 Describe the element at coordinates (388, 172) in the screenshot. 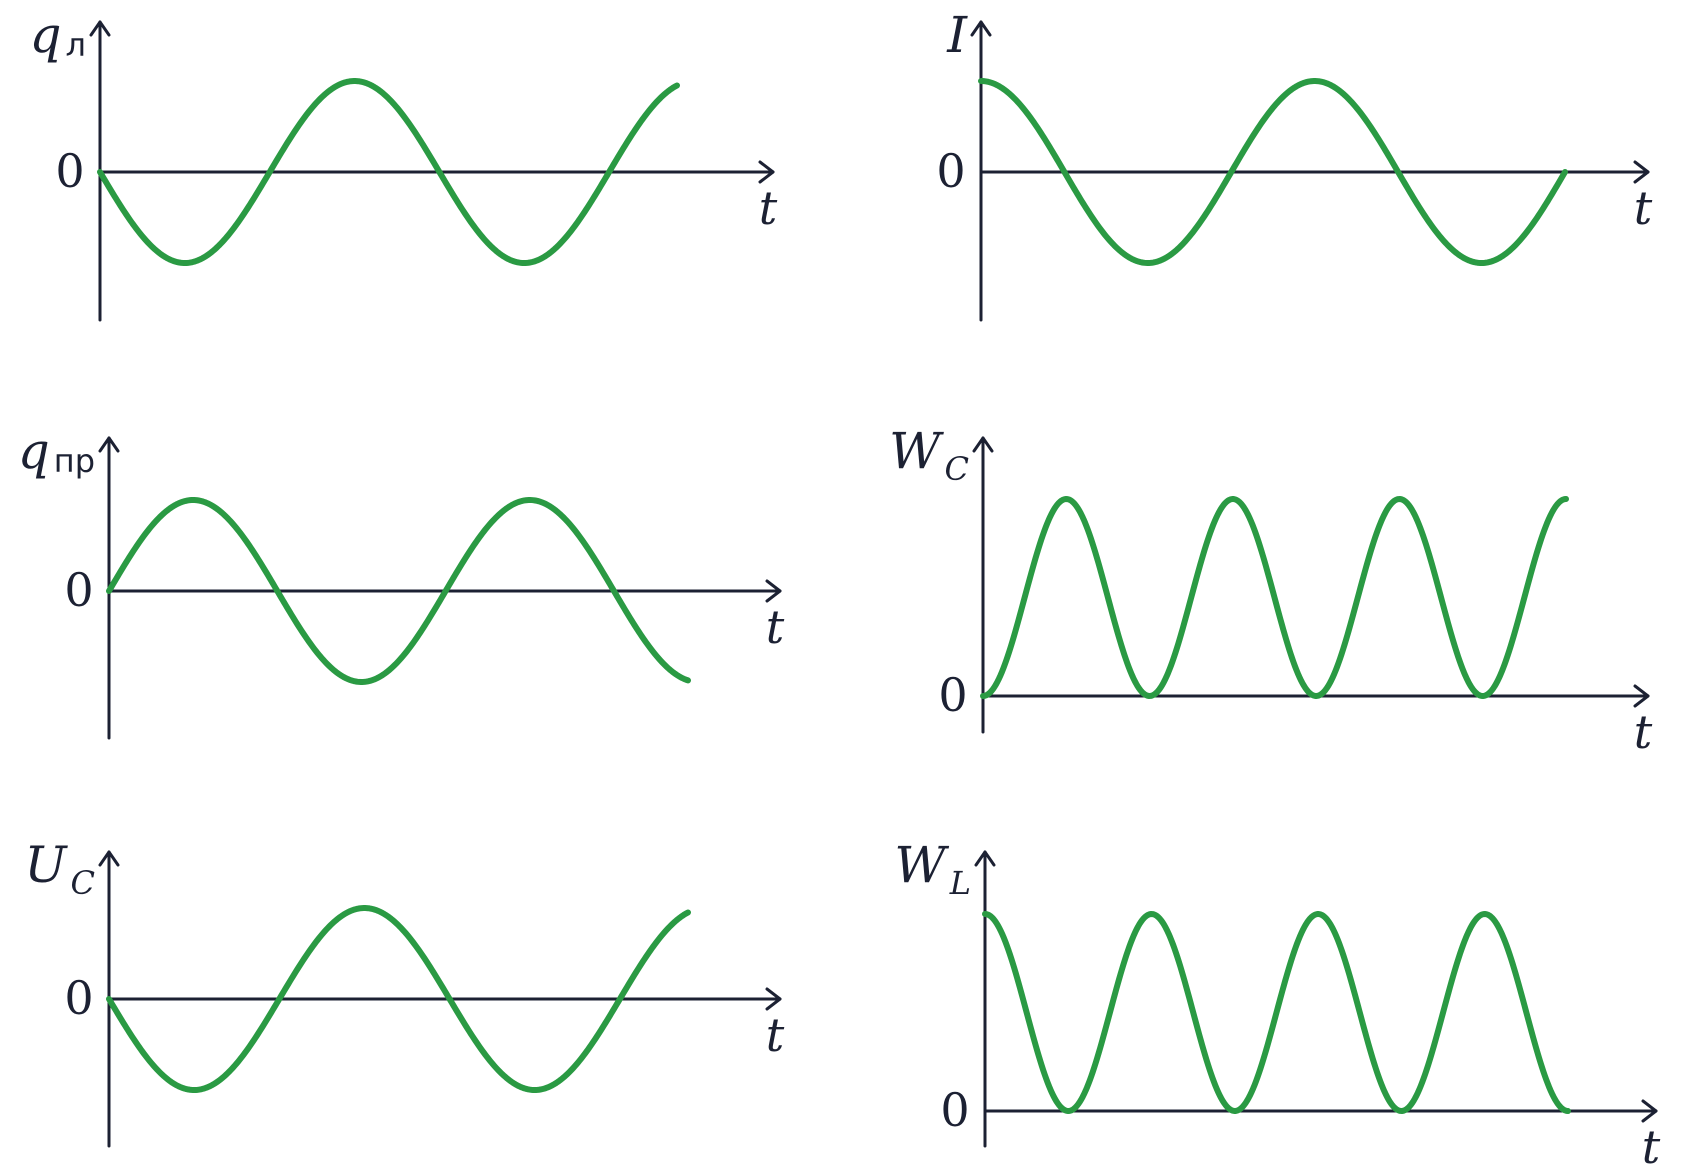

I see `series-line-q_l` at that location.